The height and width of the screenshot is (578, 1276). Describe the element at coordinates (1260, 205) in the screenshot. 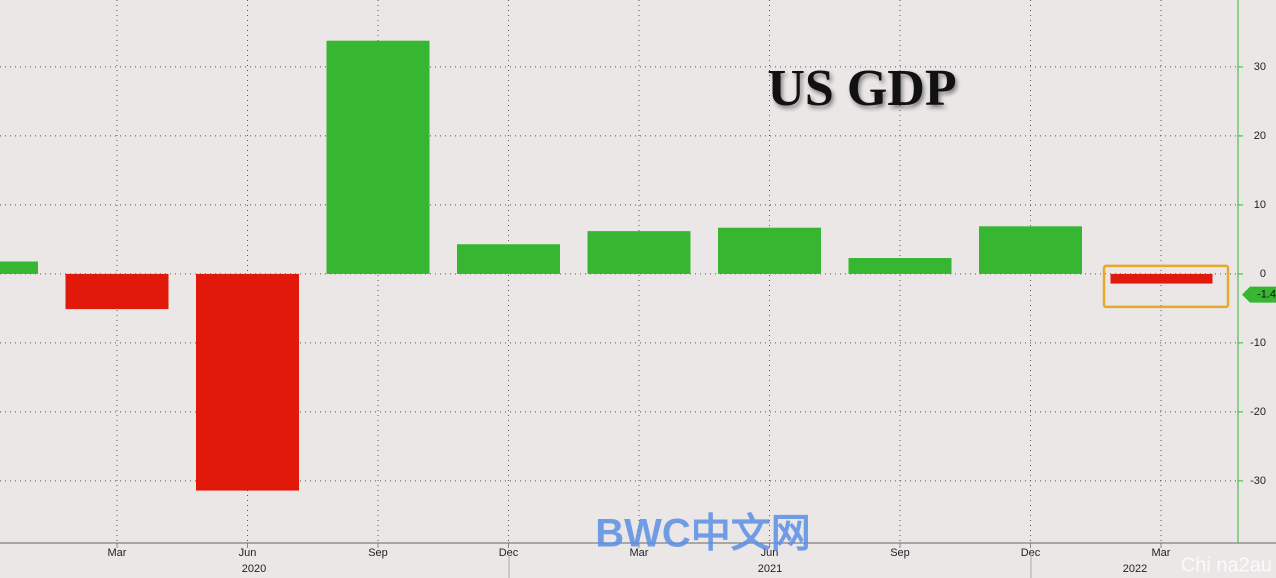

I see `y-tick-label: 10` at that location.